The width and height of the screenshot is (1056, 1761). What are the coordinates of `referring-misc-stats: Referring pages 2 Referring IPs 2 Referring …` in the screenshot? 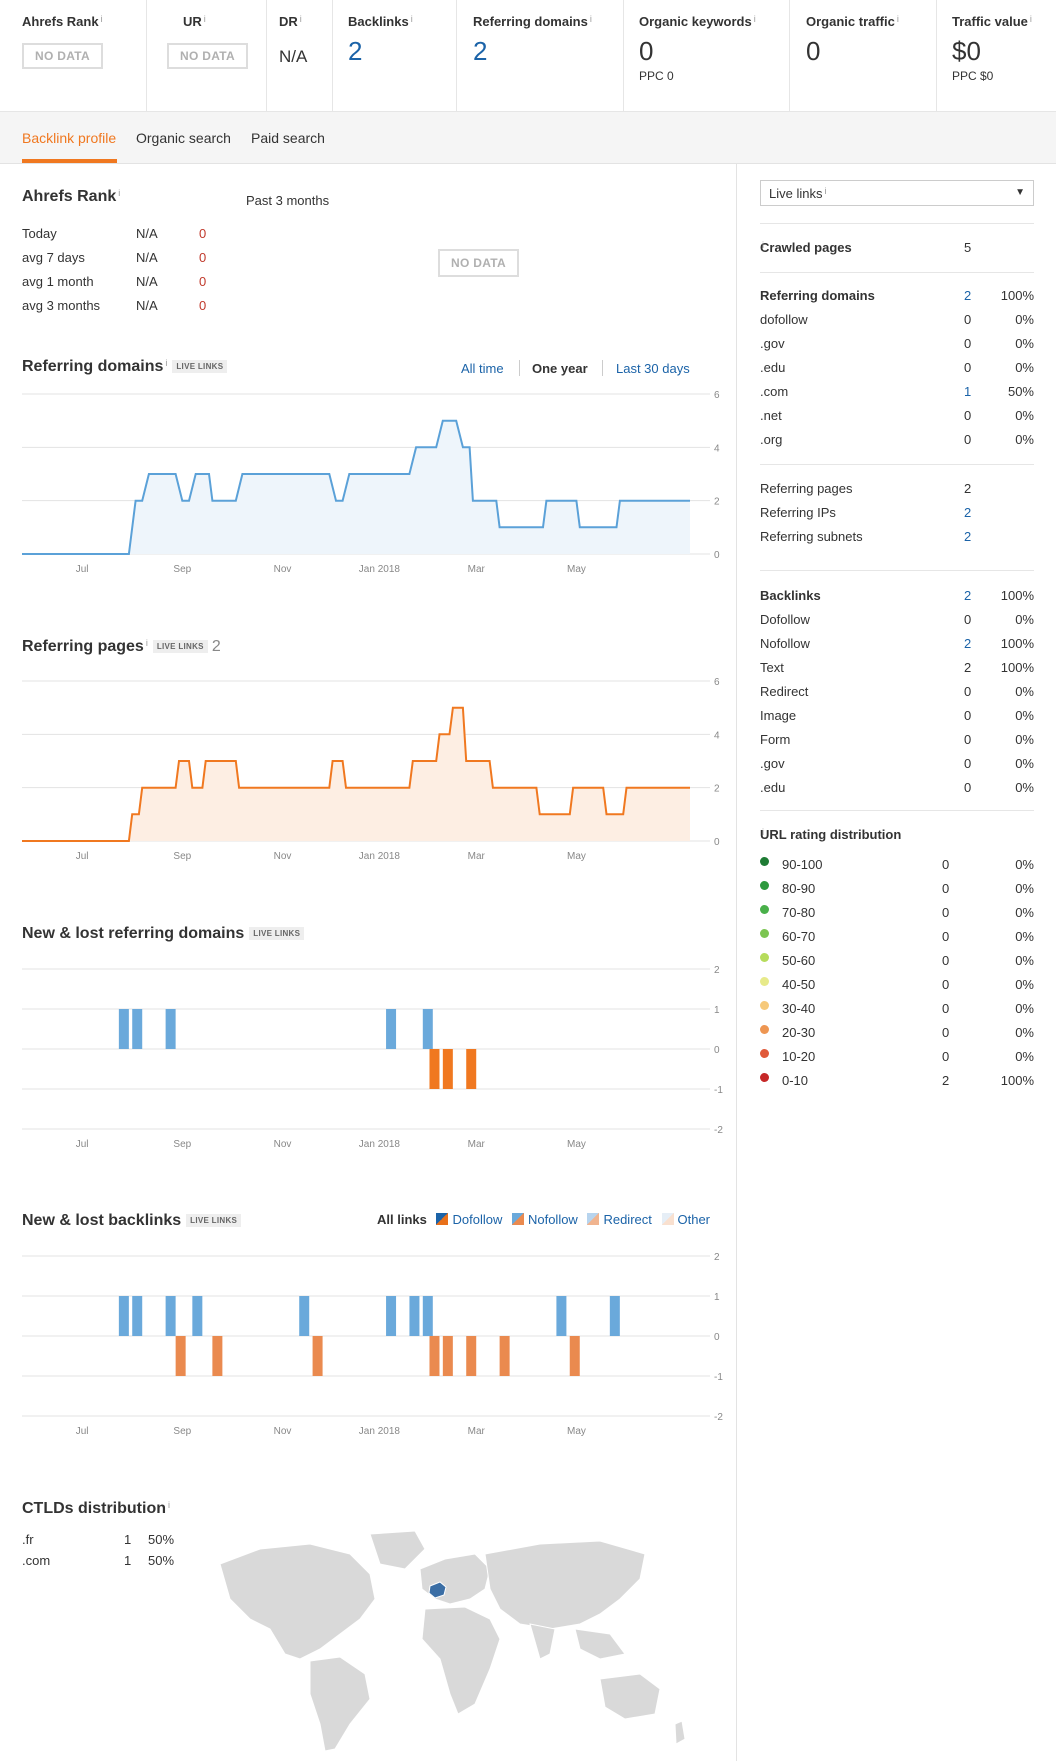 It's located at (897, 517).